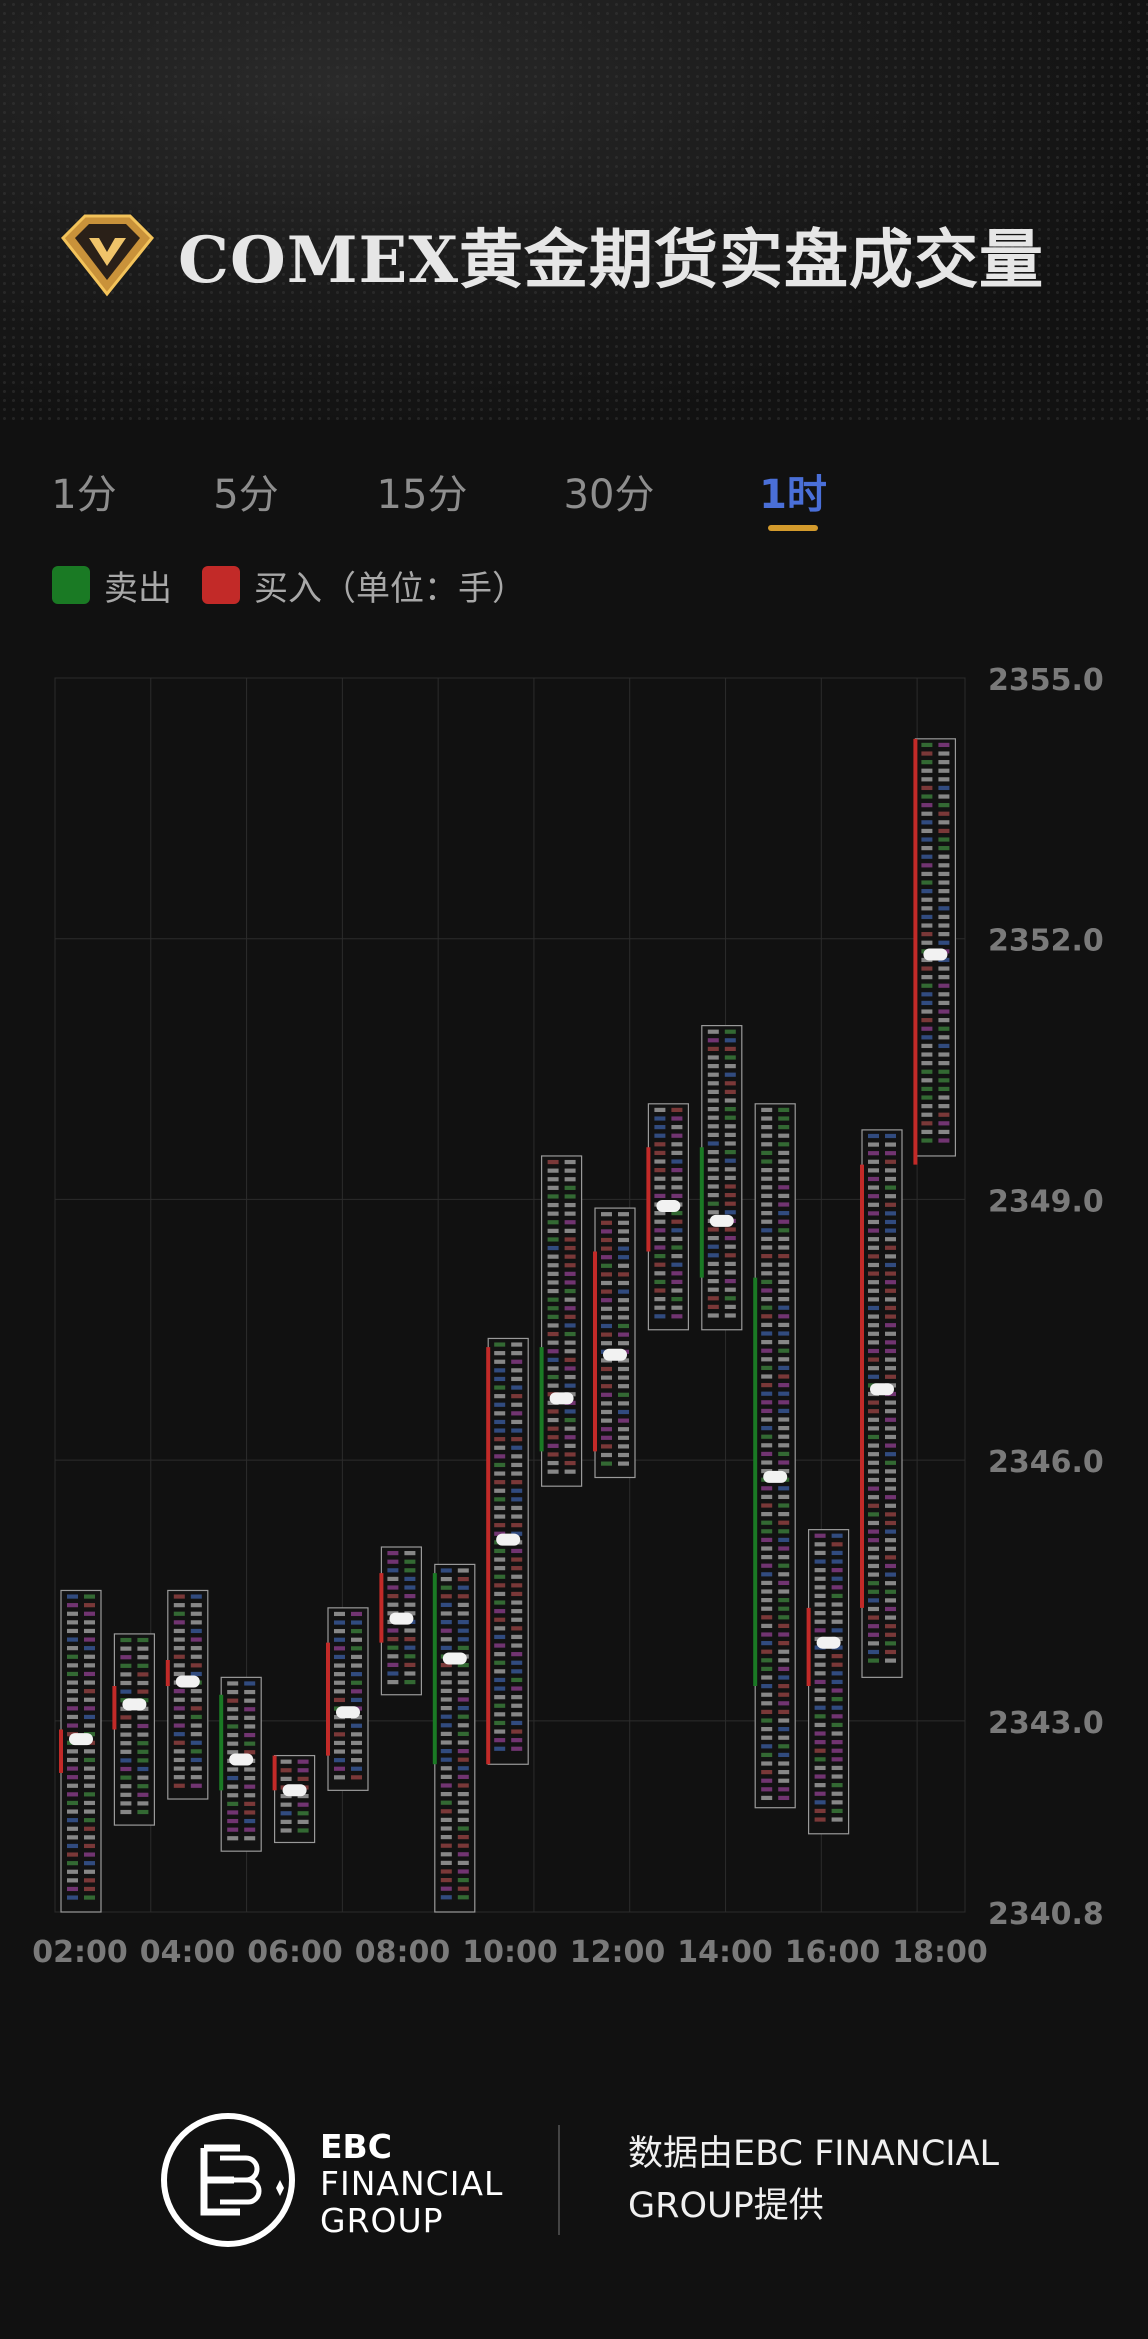  I want to click on tab-1m: 1分, so click(84, 495).